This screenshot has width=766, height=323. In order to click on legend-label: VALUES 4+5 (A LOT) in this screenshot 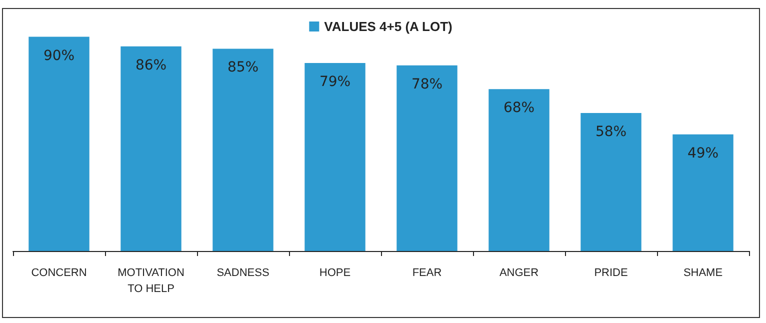, I will do `click(388, 26)`.